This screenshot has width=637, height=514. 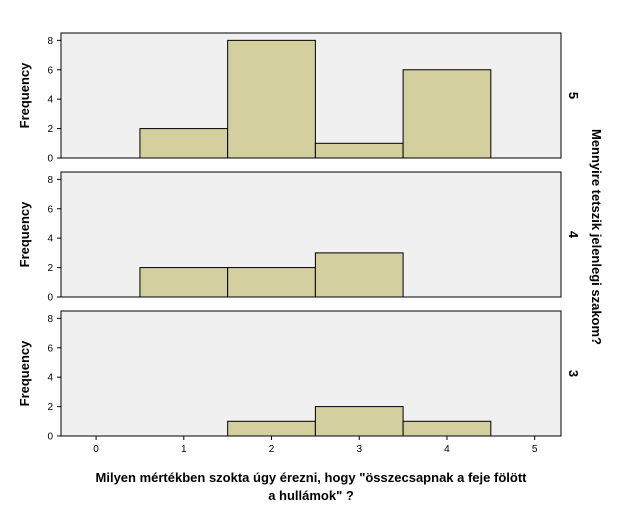 I want to click on x-axis-label-line-2: a hullámok" ?, so click(x=311, y=495).